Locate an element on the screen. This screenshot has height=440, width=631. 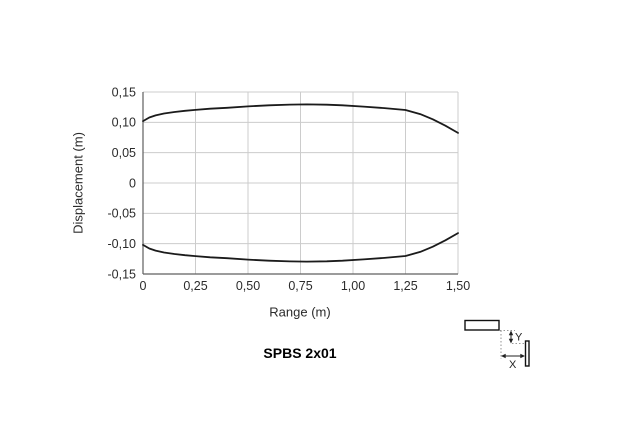
plate-rect is located at coordinates (527, 353).